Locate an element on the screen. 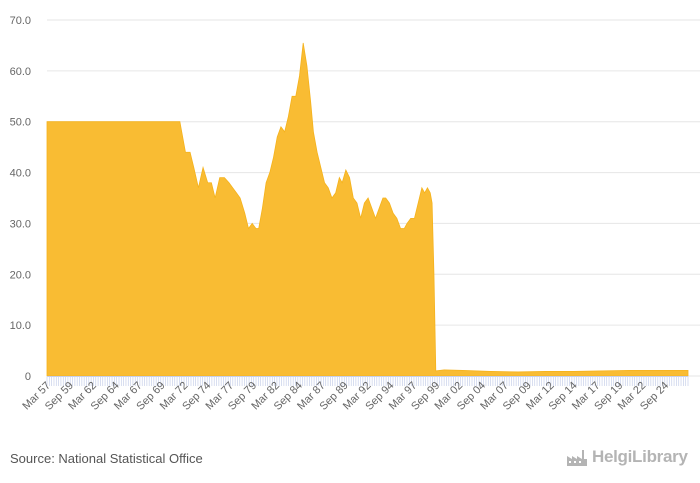 The width and height of the screenshot is (700, 483). y-tick-label: 40.0 is located at coordinates (20, 174).